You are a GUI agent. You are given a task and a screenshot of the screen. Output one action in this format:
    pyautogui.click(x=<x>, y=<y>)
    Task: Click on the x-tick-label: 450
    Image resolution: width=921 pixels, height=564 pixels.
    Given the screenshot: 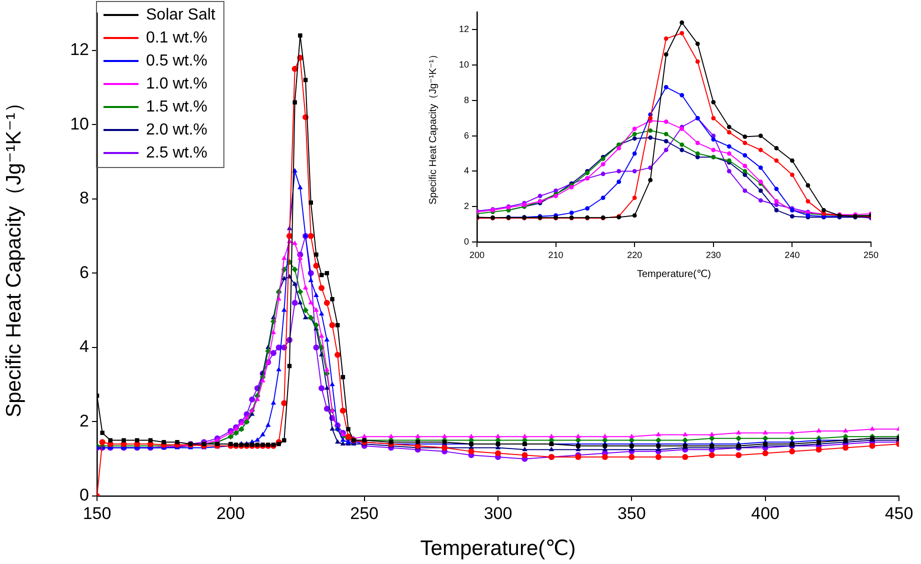 What is the action you would take?
    pyautogui.click(x=899, y=513)
    